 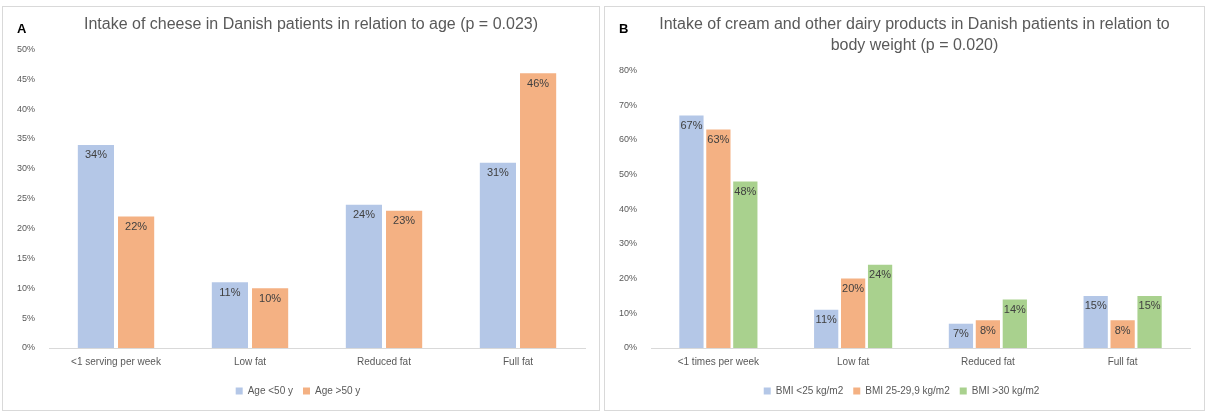 I want to click on data-label: 34%, so click(x=96, y=154).